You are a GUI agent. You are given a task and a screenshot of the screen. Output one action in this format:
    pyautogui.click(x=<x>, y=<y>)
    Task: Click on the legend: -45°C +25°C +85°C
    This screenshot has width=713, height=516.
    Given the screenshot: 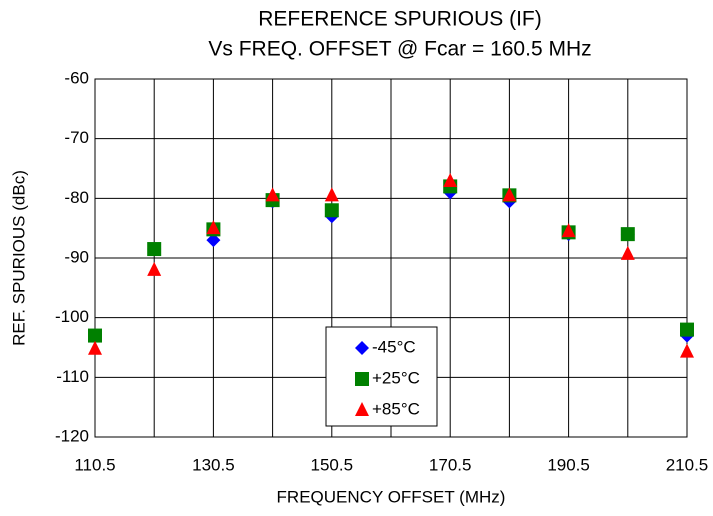 What is the action you would take?
    pyautogui.click(x=381, y=376)
    